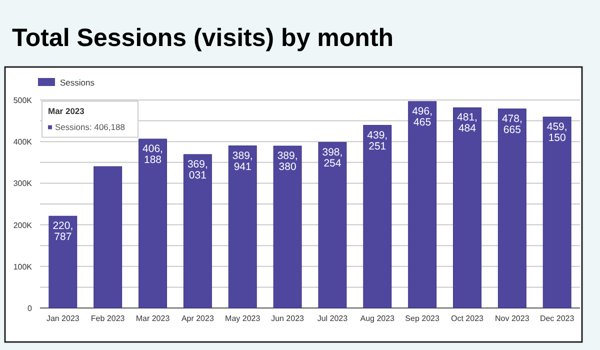  What do you see at coordinates (23, 142) in the screenshot?
I see `y-tick-label: 400K` at bounding box center [23, 142].